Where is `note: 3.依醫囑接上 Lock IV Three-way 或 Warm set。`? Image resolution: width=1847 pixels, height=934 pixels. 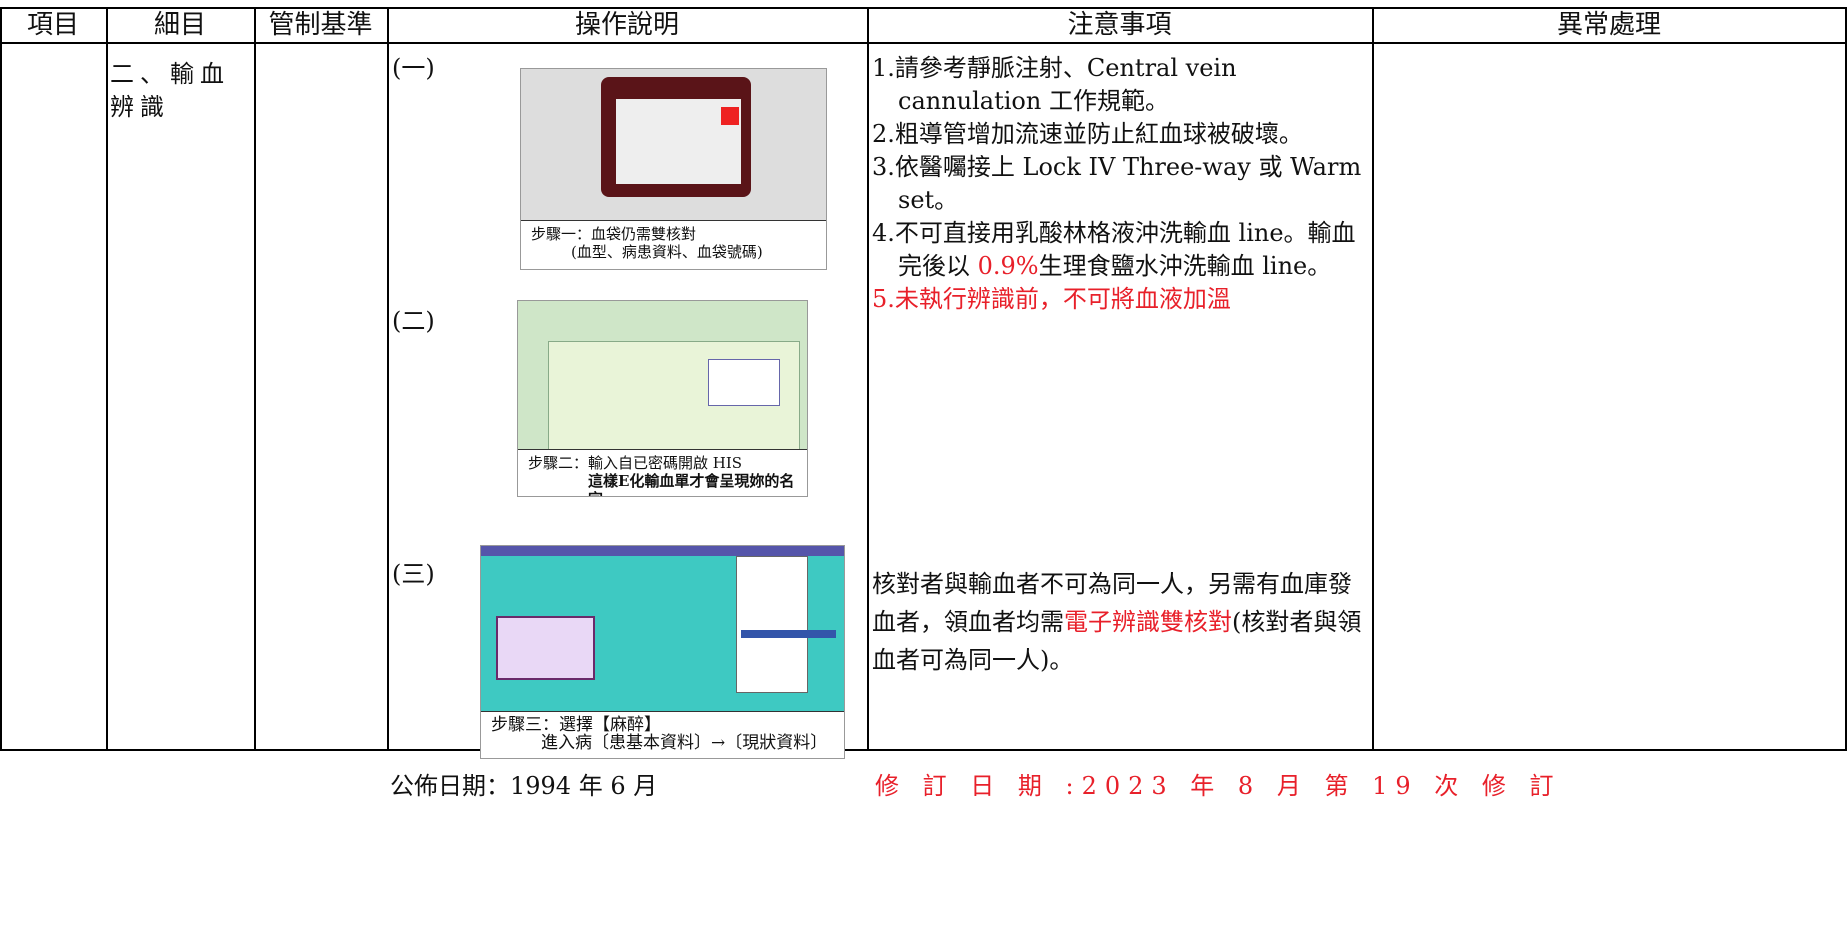
note: 3.依醫囑接上 Lock IV Three-way 或 Warm set。 is located at coordinates (1120, 184).